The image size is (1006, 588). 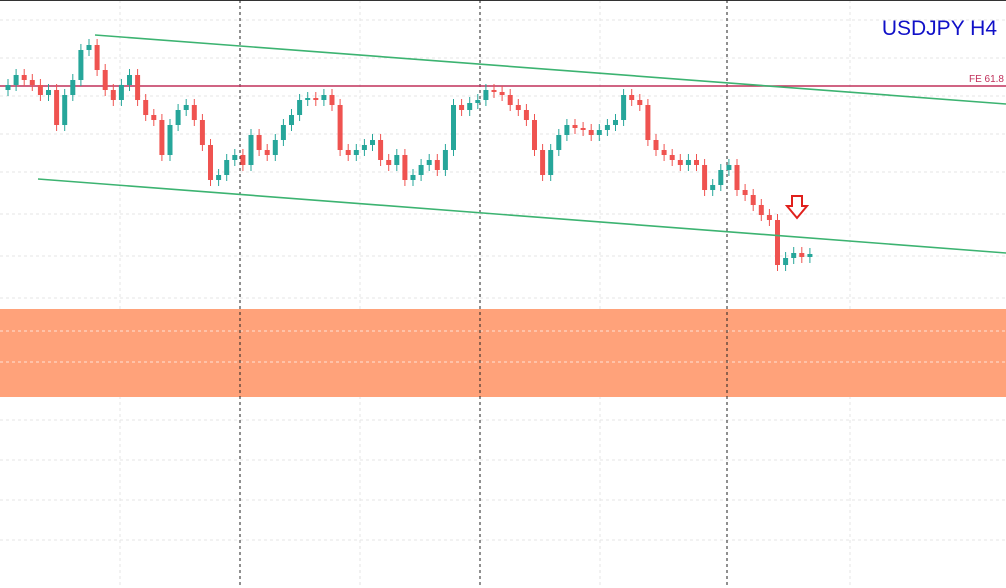 What do you see at coordinates (550, 69) in the screenshot?
I see `channel-top` at bounding box center [550, 69].